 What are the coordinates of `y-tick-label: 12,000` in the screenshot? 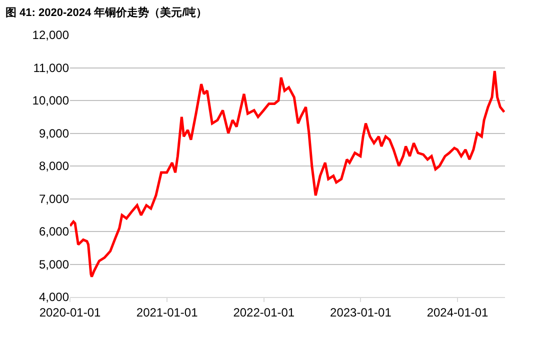 It's located at (51, 35).